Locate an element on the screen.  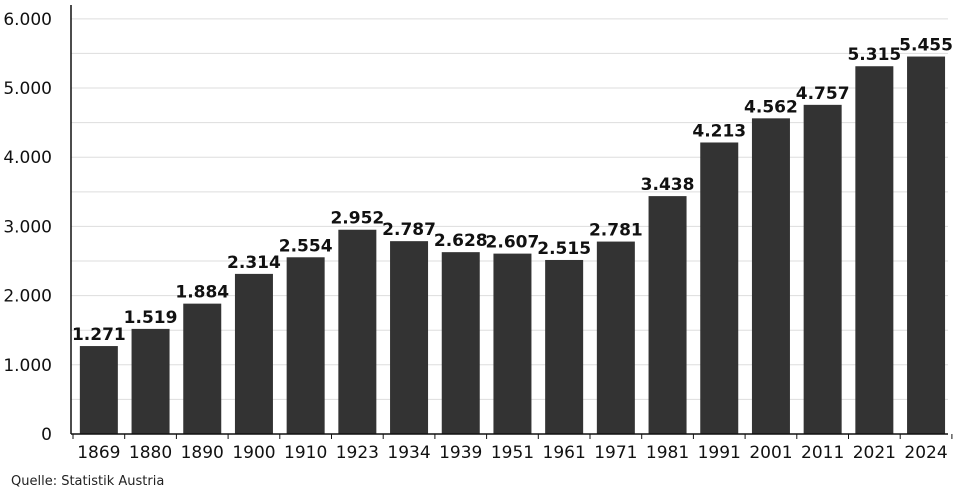
x-tick-label: 1981 is located at coordinates (667, 453).